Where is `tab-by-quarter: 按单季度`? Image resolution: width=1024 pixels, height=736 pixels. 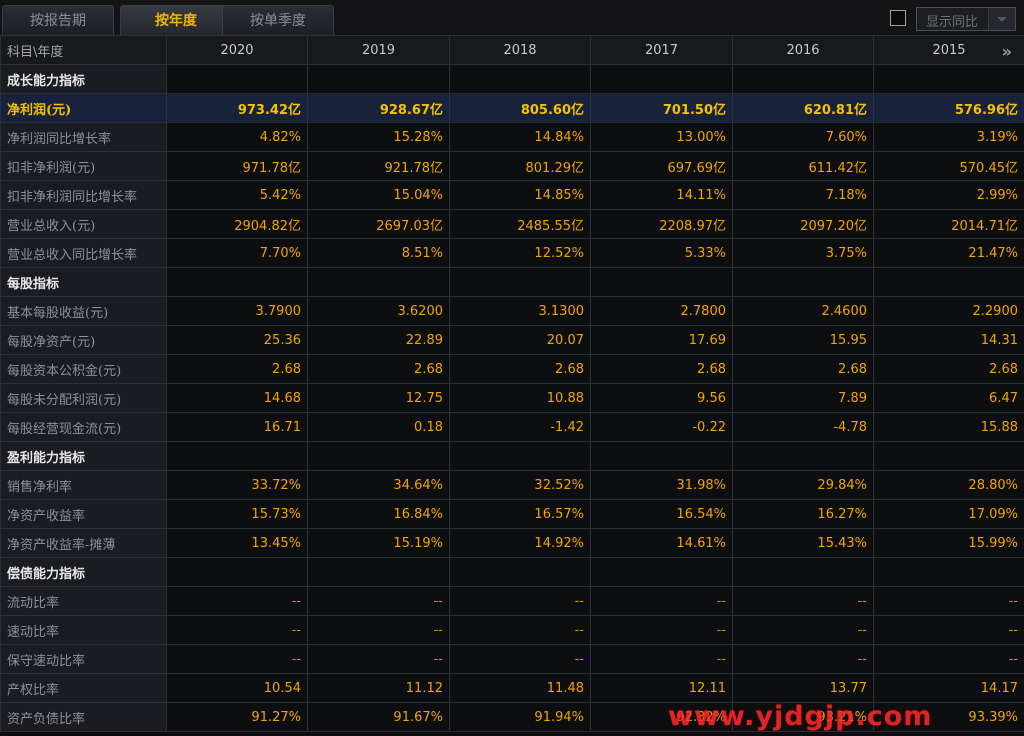 tab-by-quarter: 按单季度 is located at coordinates (278, 20).